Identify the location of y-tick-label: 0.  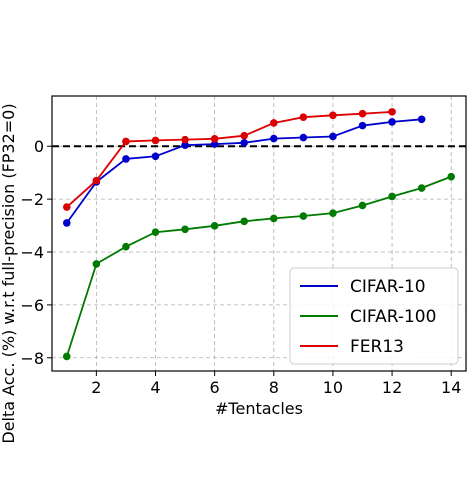
(39, 146).